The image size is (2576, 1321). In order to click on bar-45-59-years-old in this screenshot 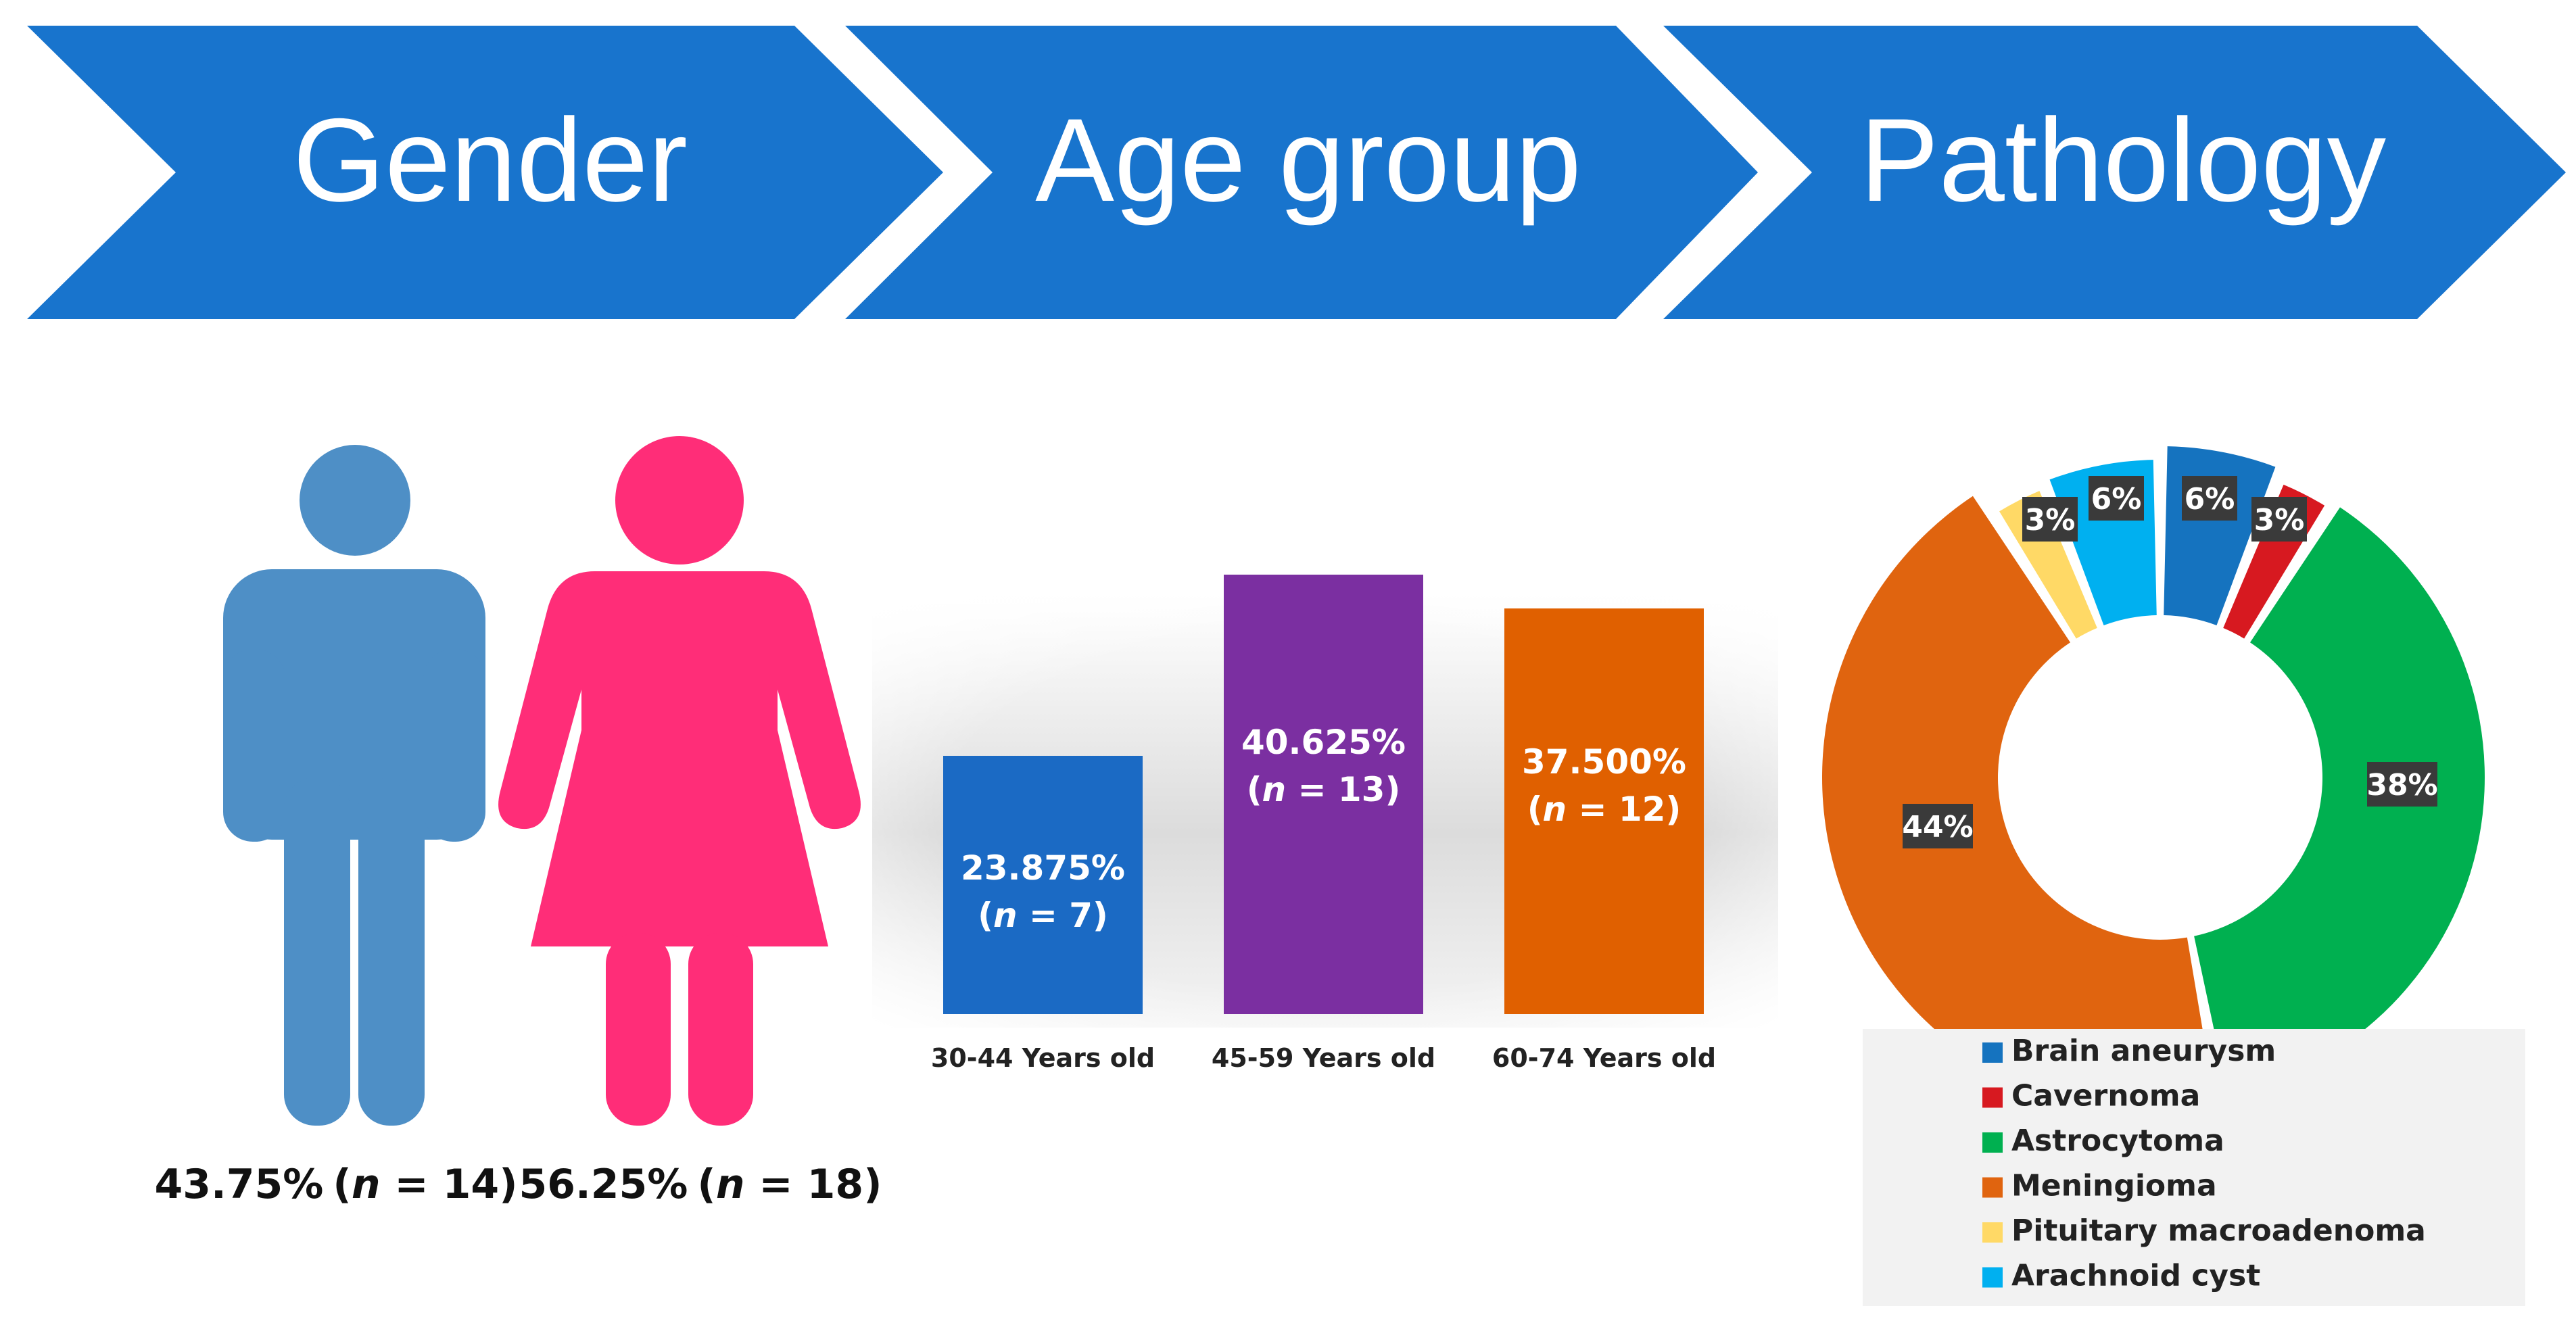, I will do `click(1323, 794)`.